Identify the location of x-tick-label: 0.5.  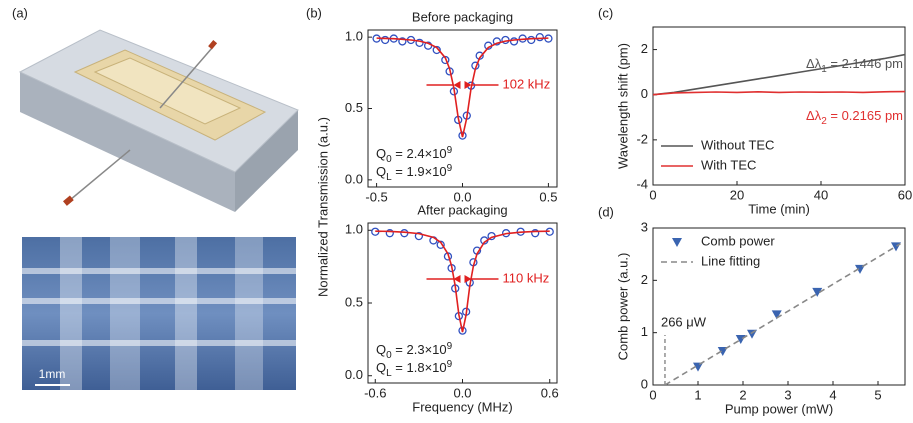
(548, 196).